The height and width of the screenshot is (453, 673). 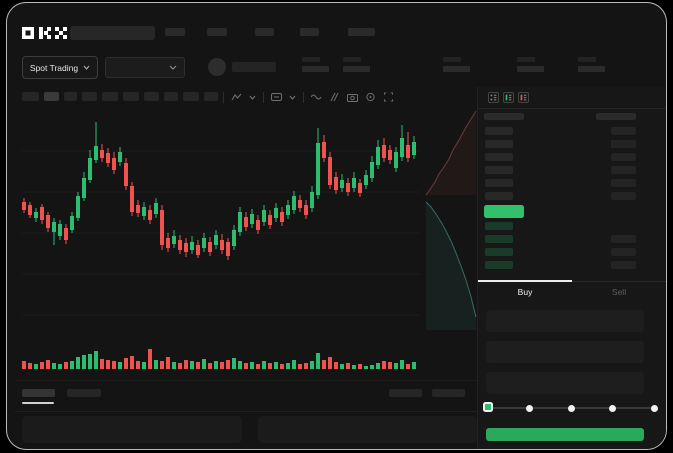 I want to click on section-divider, so click(x=246, y=380).